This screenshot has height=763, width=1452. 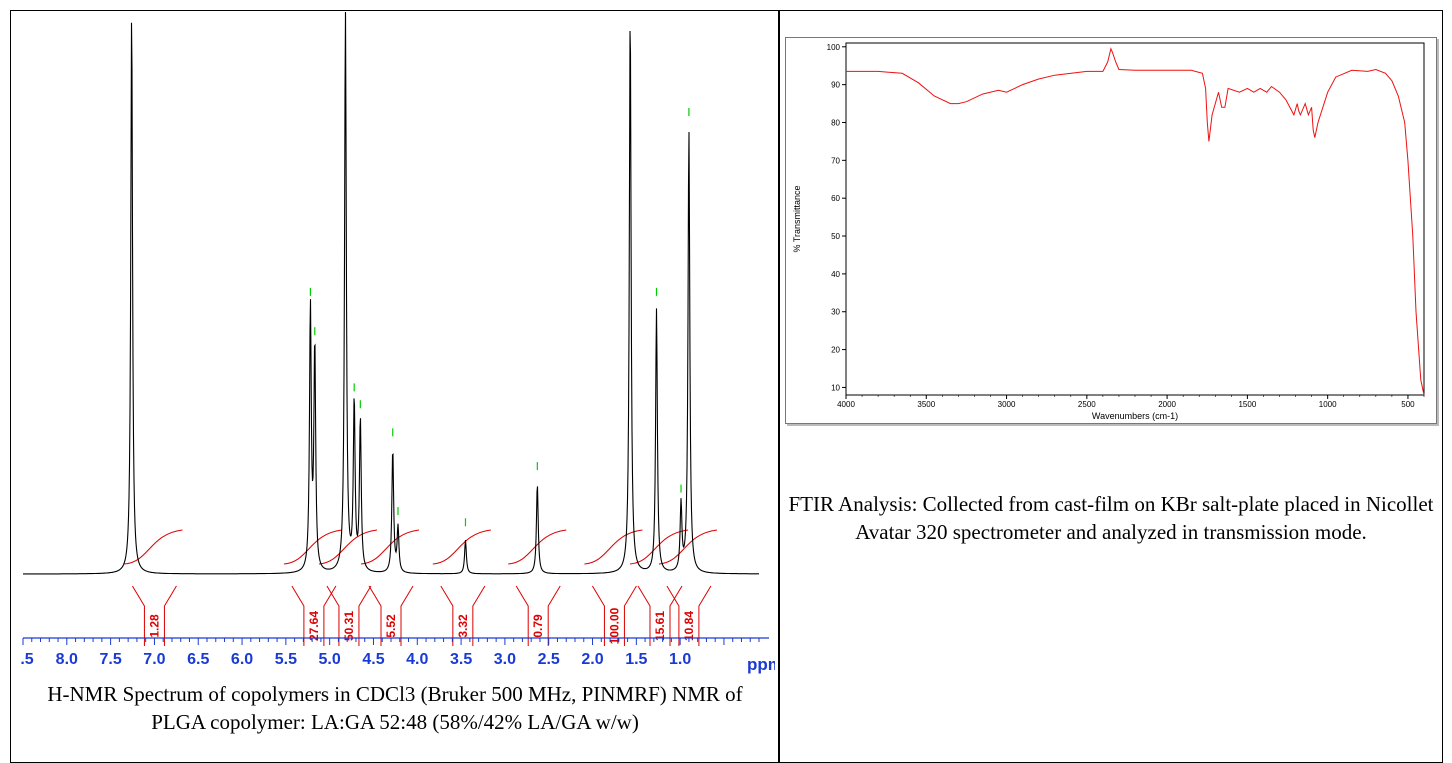 I want to click on ftir-y-axis-label: % Transmittance, so click(x=797, y=218).